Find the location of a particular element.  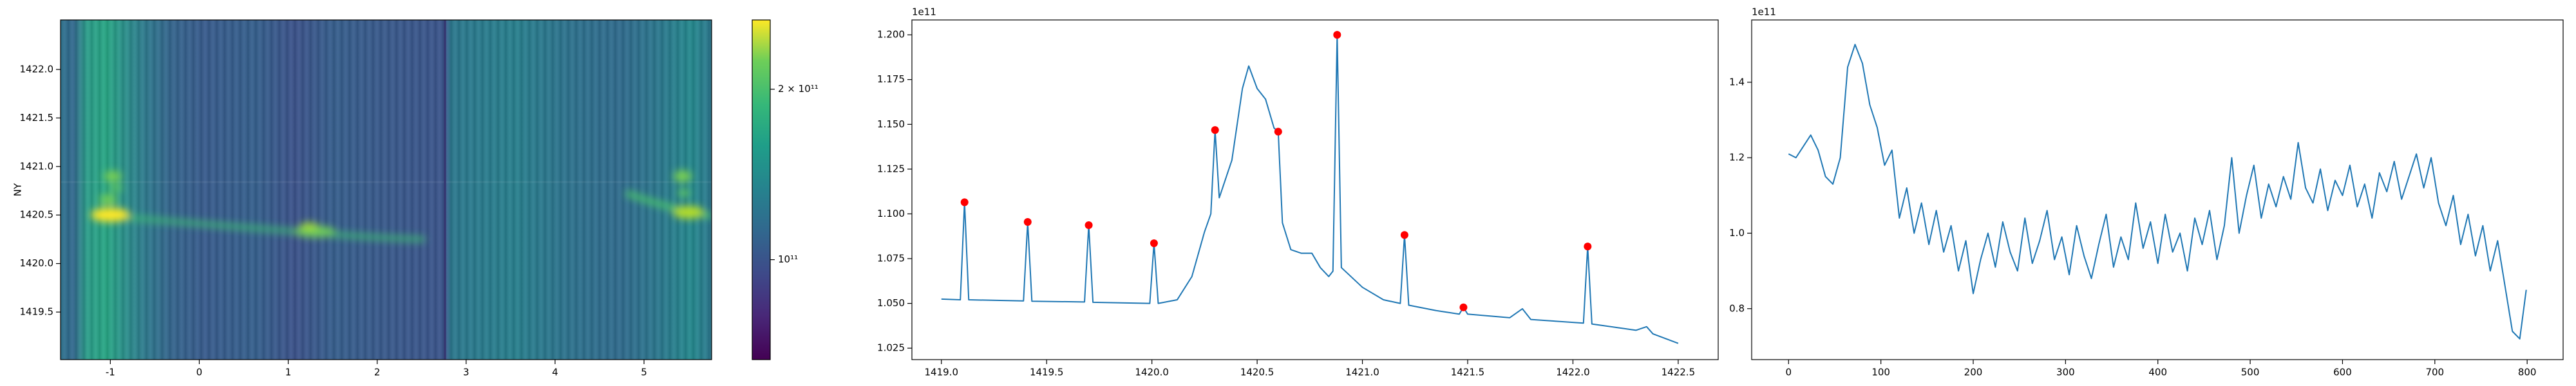

x-tick-label: 600 is located at coordinates (2342, 372).